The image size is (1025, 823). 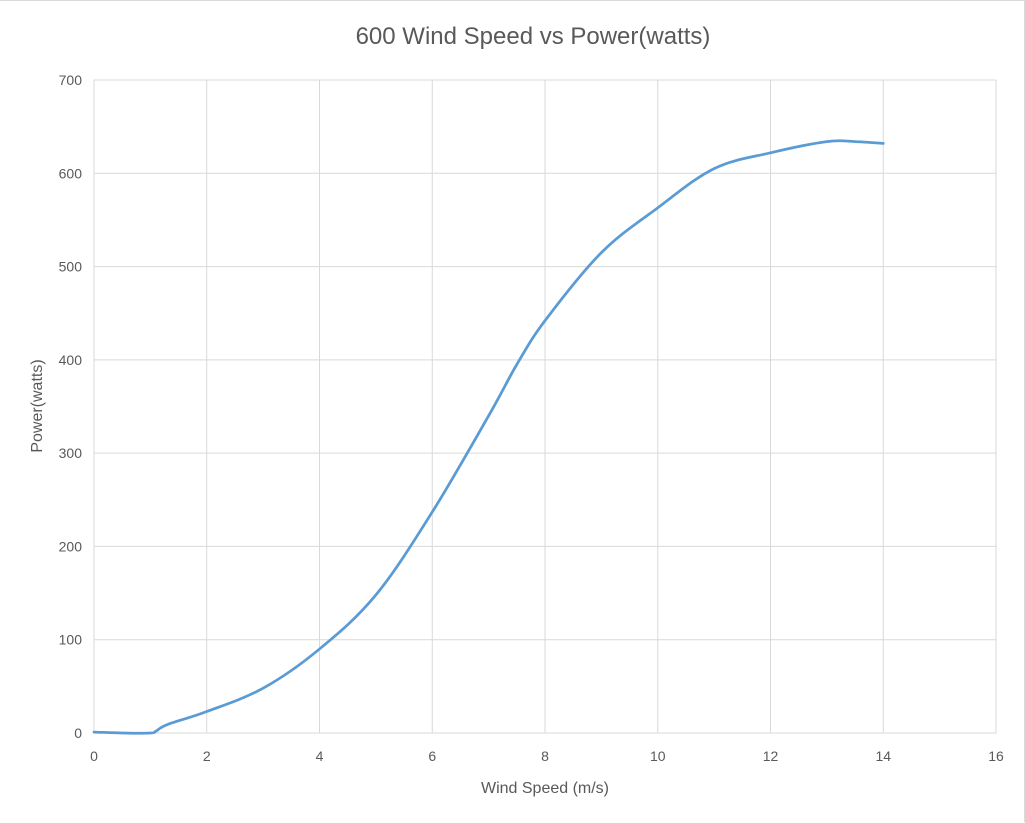 What do you see at coordinates (94, 756) in the screenshot?
I see `x-tick-label: 0` at bounding box center [94, 756].